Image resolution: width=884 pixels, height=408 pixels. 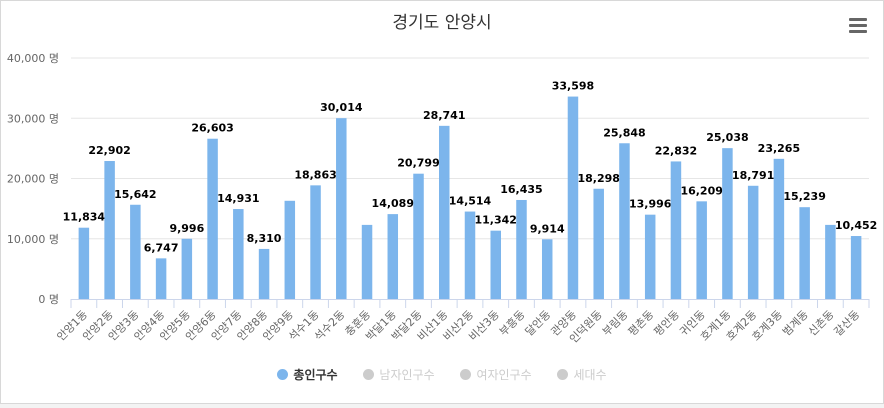 What do you see at coordinates (496, 220) in the screenshot?
I see `data-label: 11,342` at bounding box center [496, 220].